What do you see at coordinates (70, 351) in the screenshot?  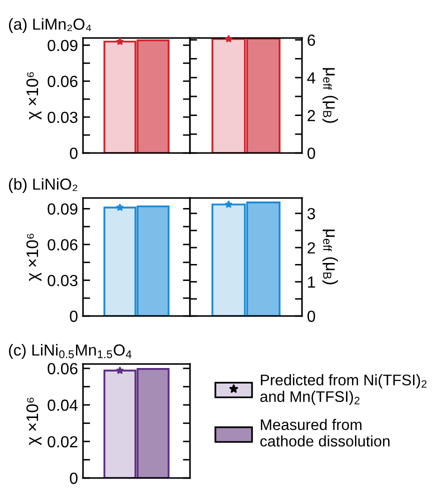 I see `chart-title: (c) LiNi$_{0.5}$Mn$_{1.5}$O$_{4}$` at bounding box center [70, 351].